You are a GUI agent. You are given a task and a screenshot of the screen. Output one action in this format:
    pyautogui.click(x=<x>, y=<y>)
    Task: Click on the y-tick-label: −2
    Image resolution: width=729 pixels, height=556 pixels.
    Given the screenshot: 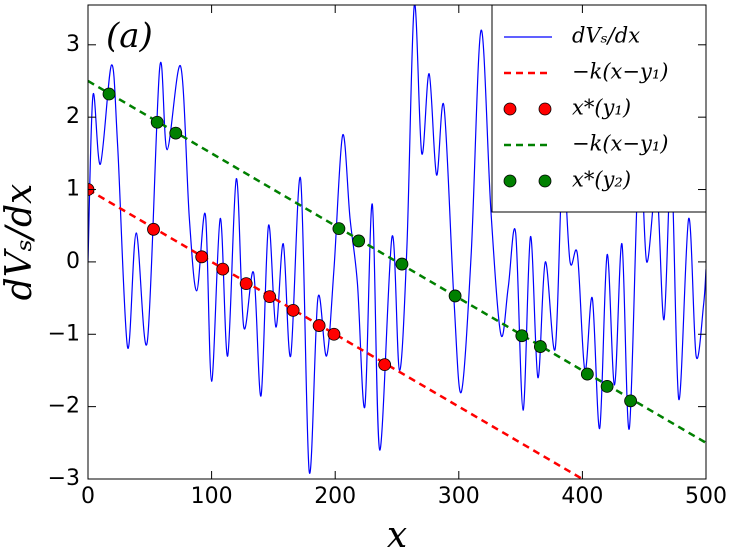 What is the action you would take?
    pyautogui.click(x=64, y=406)
    